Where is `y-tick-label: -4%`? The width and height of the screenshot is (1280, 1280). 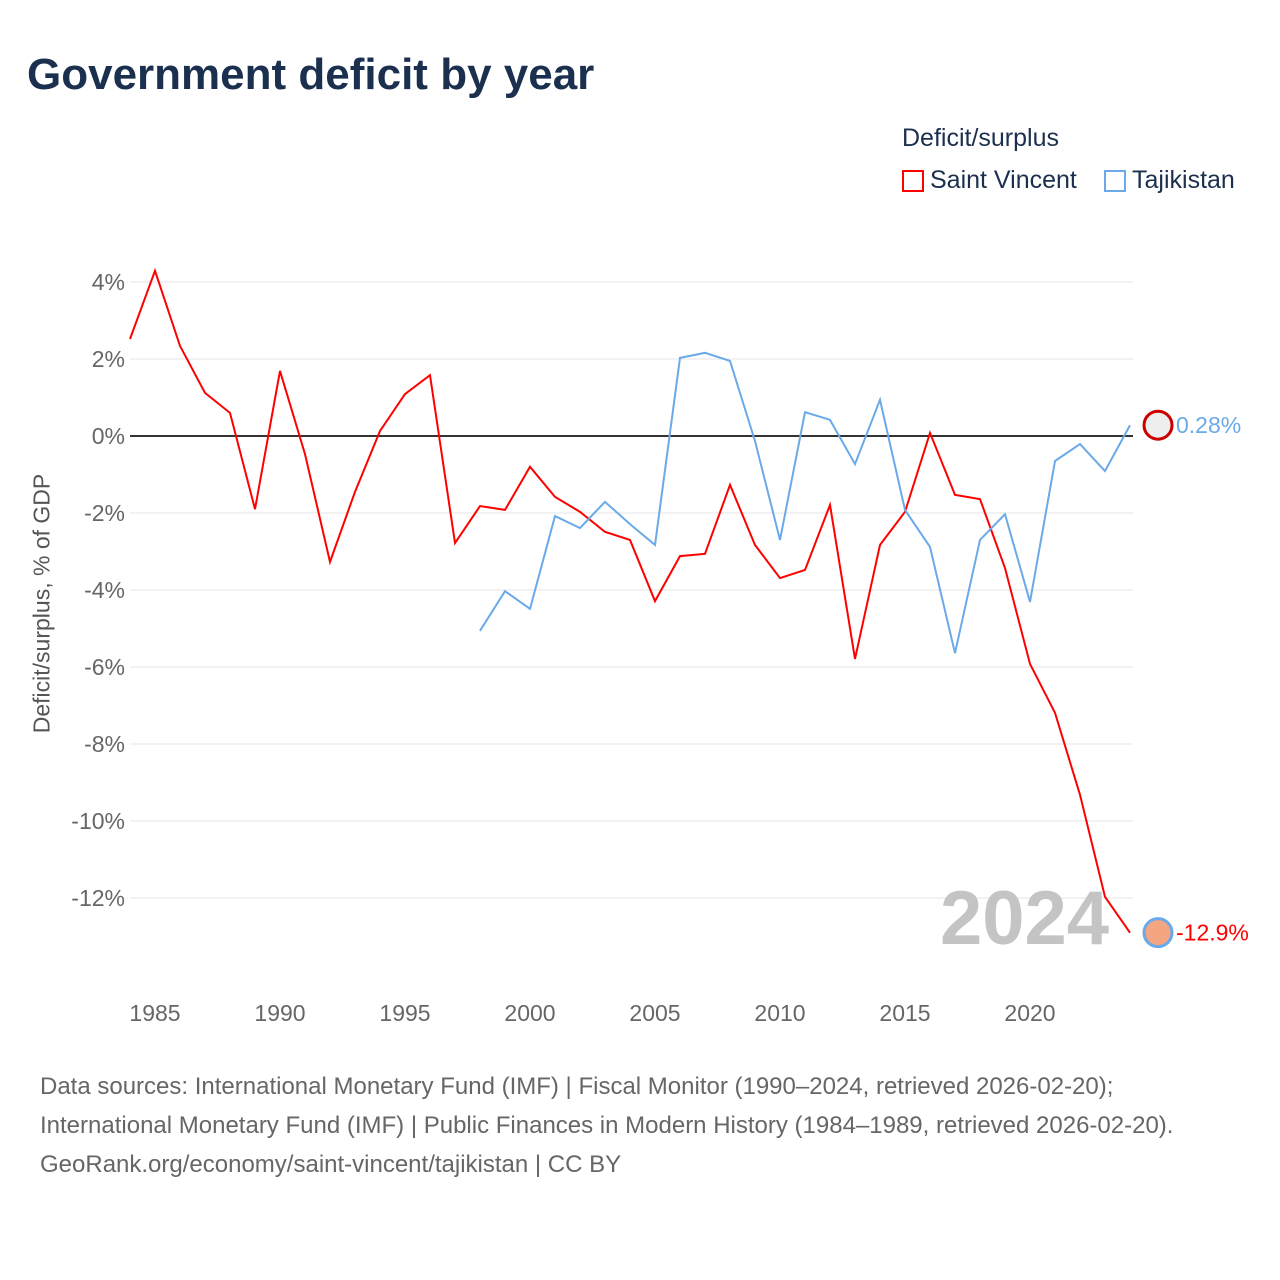
y-tick-label: -4% is located at coordinates (104, 590).